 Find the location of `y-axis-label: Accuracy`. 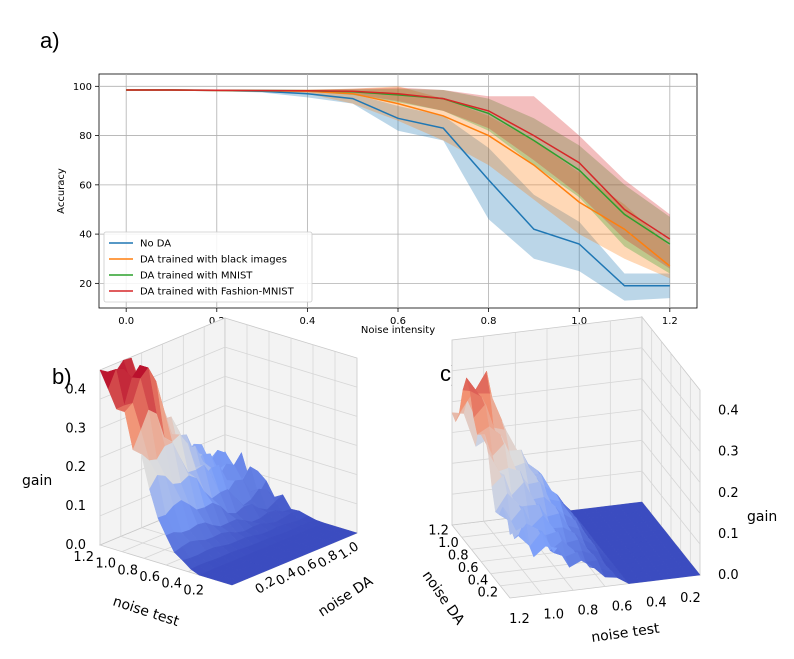

y-axis-label: Accuracy is located at coordinates (61, 191).